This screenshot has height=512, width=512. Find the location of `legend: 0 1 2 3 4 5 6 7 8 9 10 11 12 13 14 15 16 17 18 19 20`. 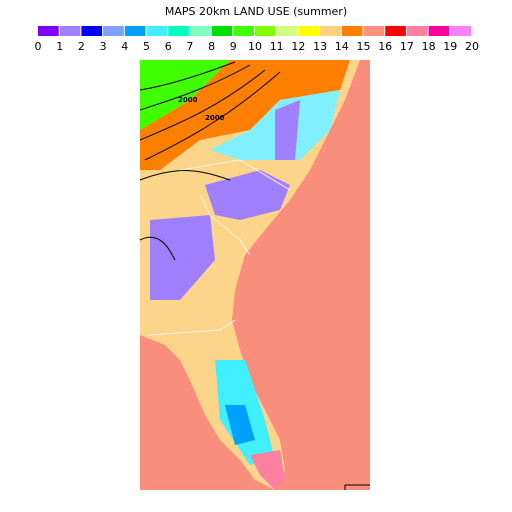

legend: 0 1 2 3 4 5 6 7 8 9 10 11 12 13 14 15 16 17 18 19 20 is located at coordinates (257, 39).